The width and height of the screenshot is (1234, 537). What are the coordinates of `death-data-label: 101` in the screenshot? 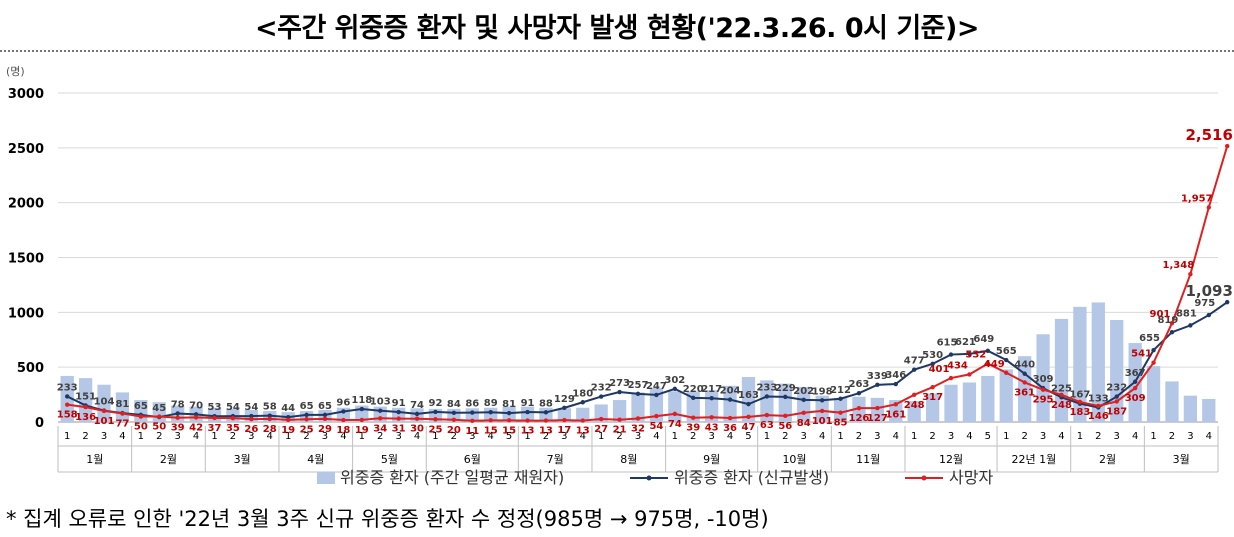 It's located at (104, 421).